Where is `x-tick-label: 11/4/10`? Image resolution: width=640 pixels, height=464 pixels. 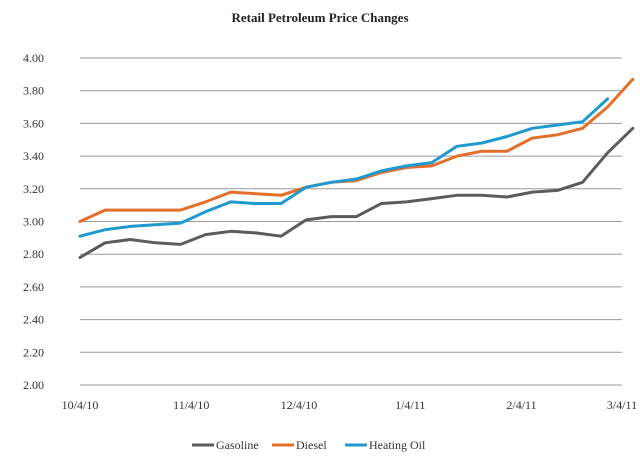 x-tick-label: 11/4/10 is located at coordinates (191, 405).